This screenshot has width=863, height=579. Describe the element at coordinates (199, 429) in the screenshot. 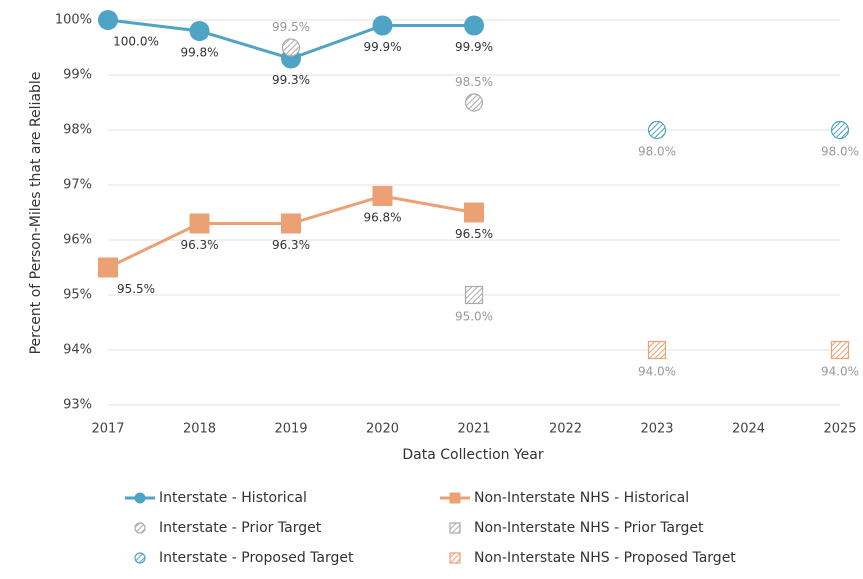

I see `x-tick-label: 2018` at that location.